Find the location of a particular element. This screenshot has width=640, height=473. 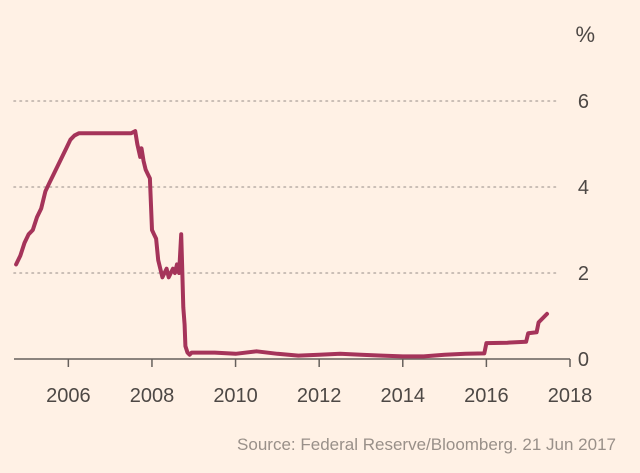

x-tick-label: 2014 is located at coordinates (403, 396).